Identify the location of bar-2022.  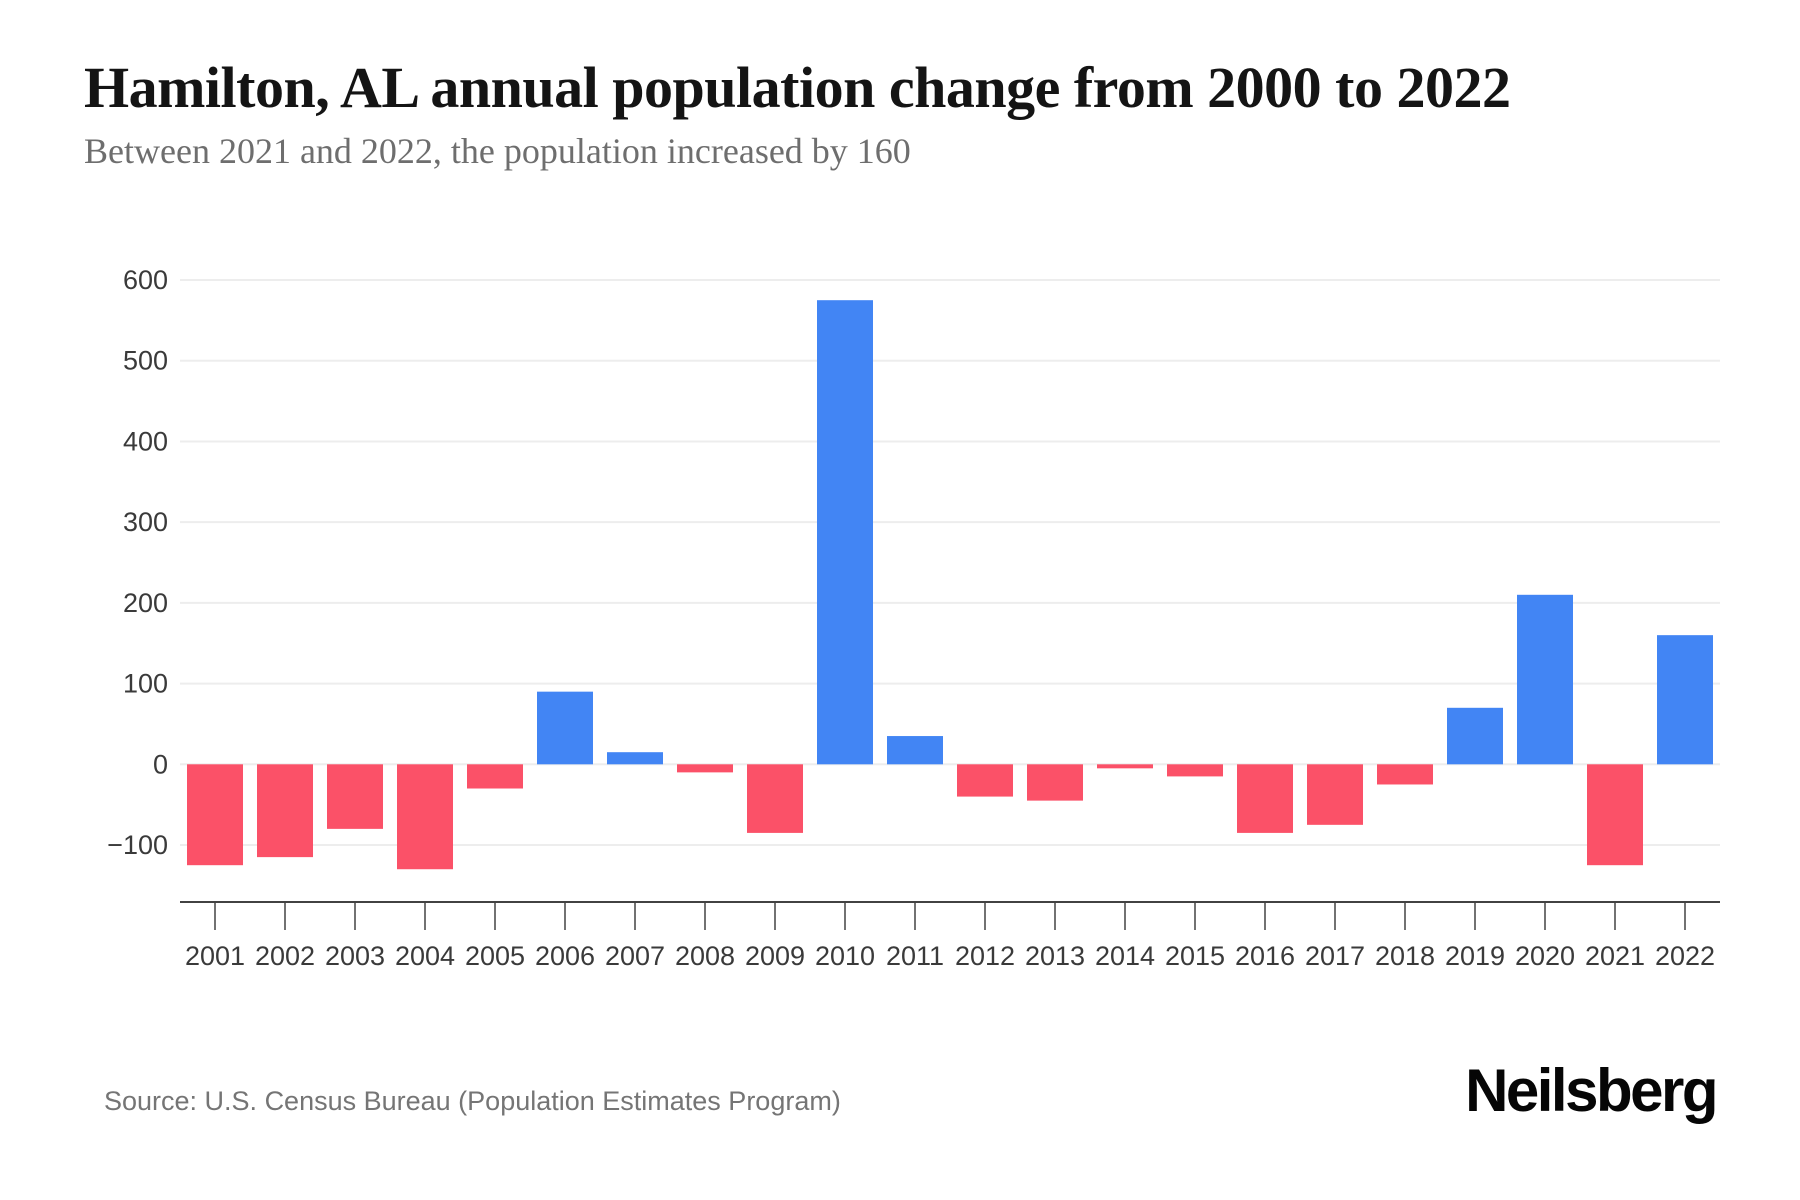
(1685, 700).